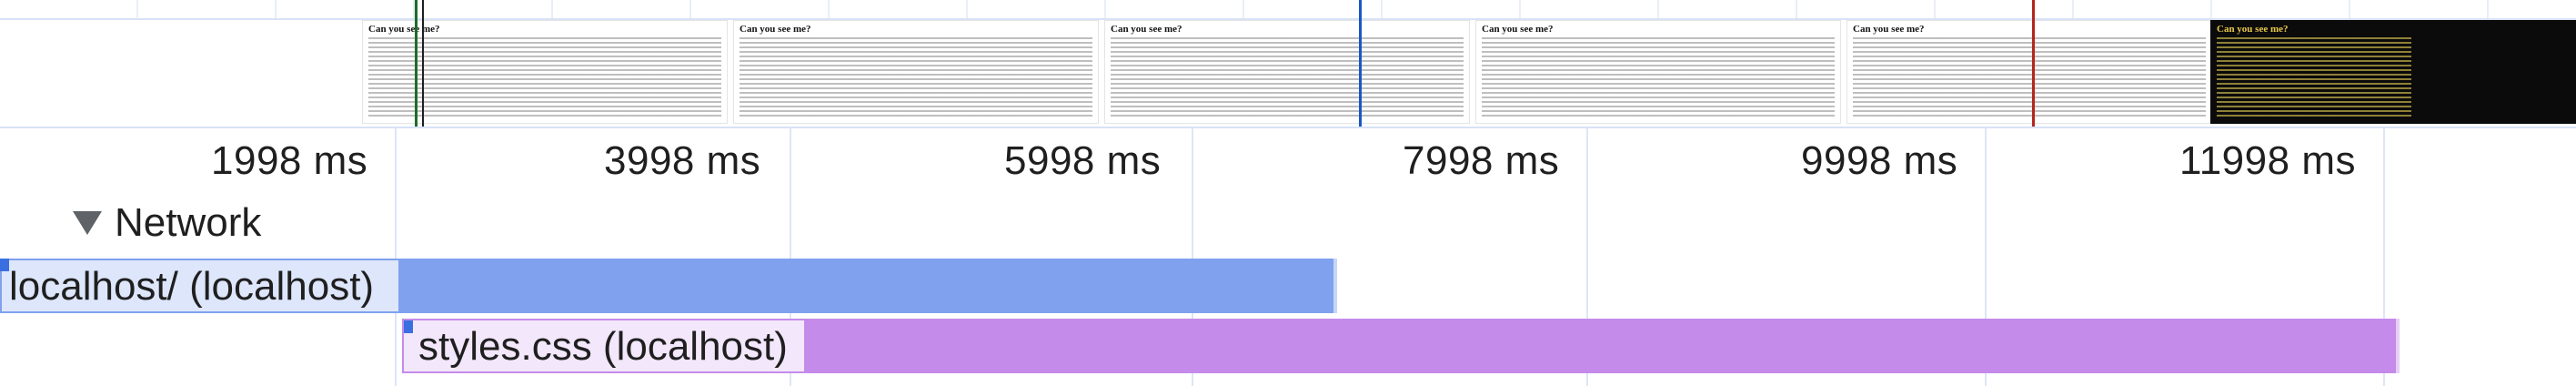  I want to click on network-request-bar: localhost/ (localhost), so click(670, 286).